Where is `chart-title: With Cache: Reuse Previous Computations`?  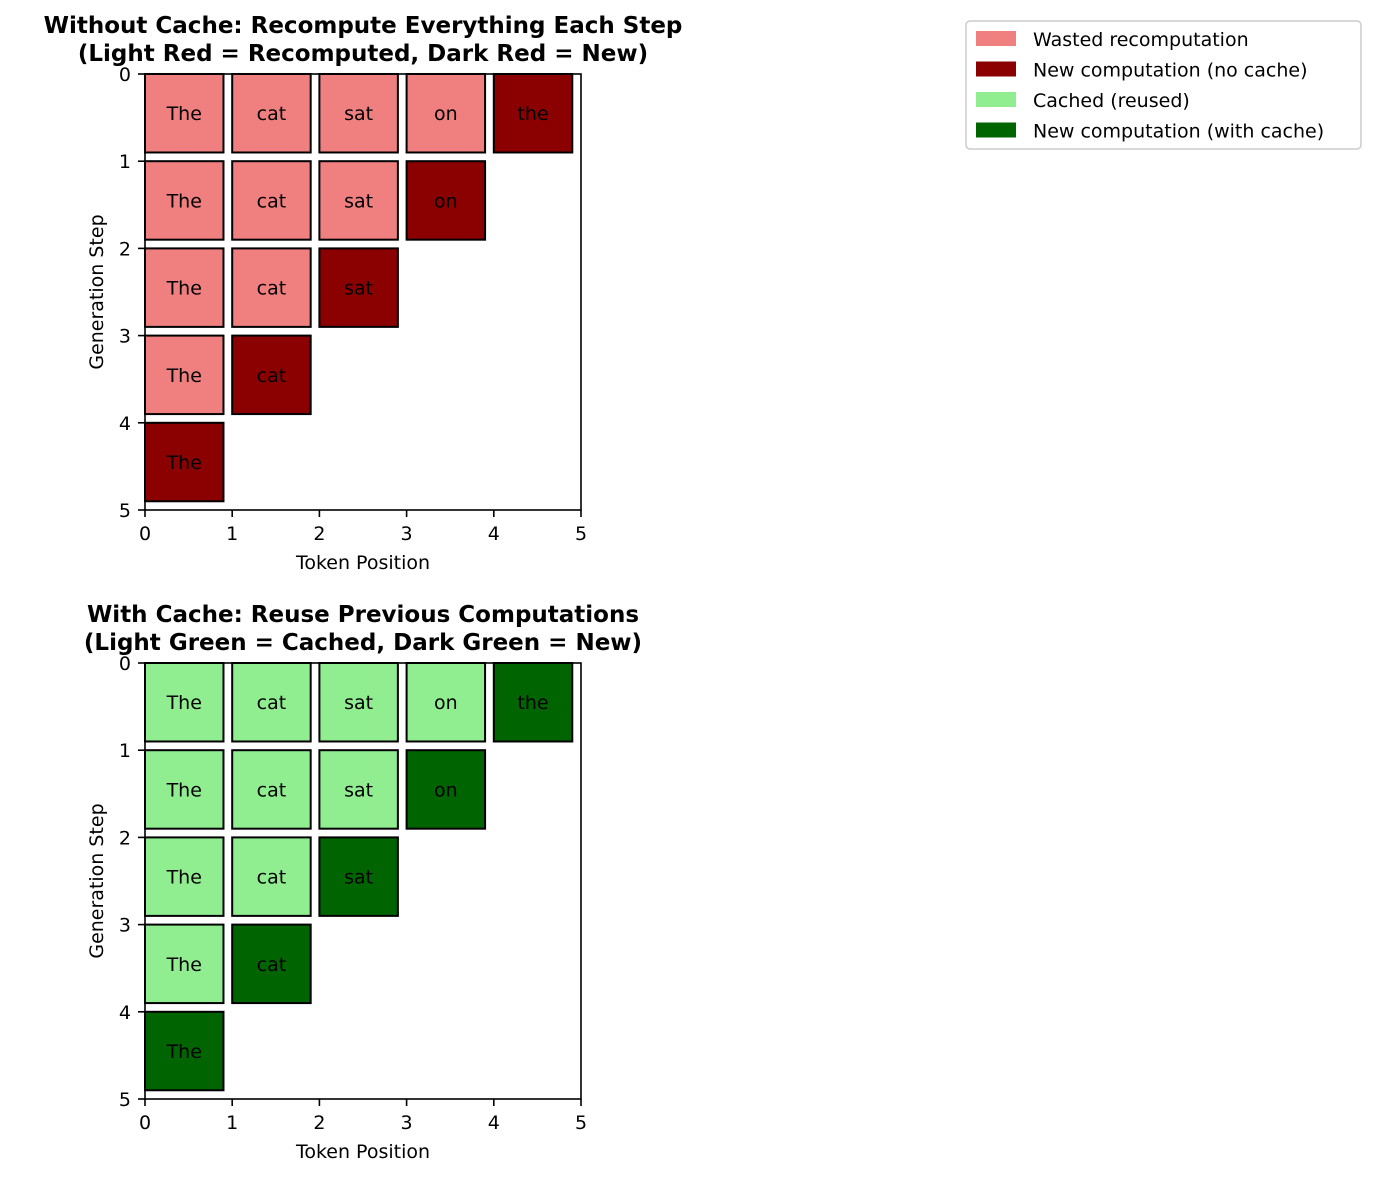
chart-title: With Cache: Reuse Previous Computations is located at coordinates (363, 615).